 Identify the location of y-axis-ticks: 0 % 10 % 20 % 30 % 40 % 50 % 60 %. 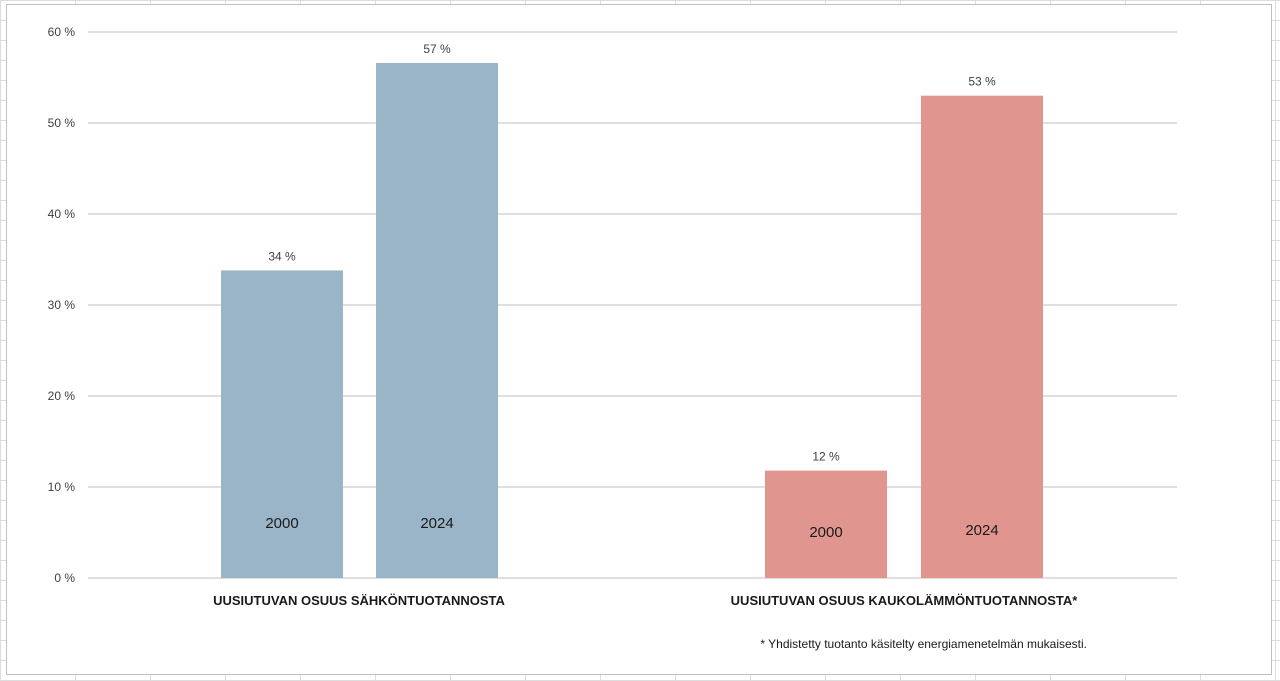
(62, 305).